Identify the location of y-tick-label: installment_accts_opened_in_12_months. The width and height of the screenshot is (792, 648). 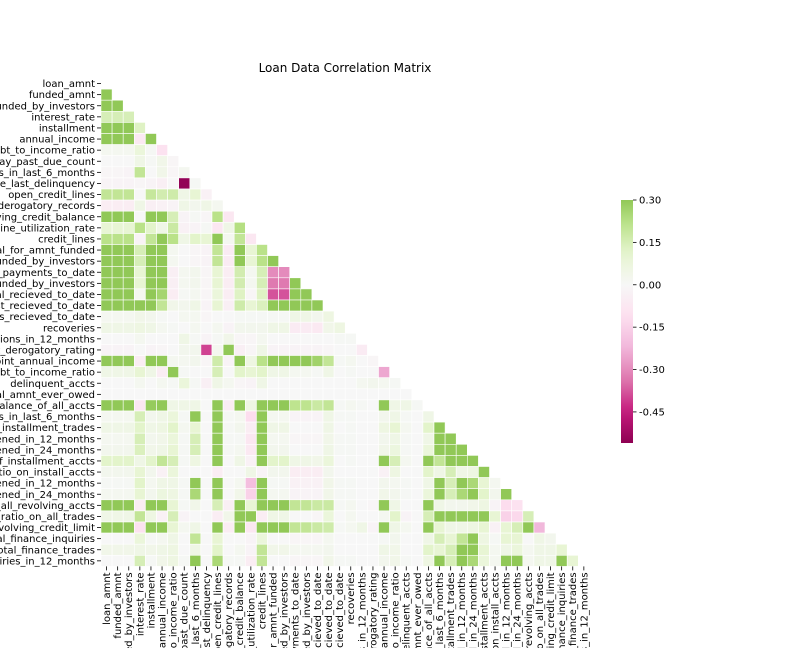
(47, 439).